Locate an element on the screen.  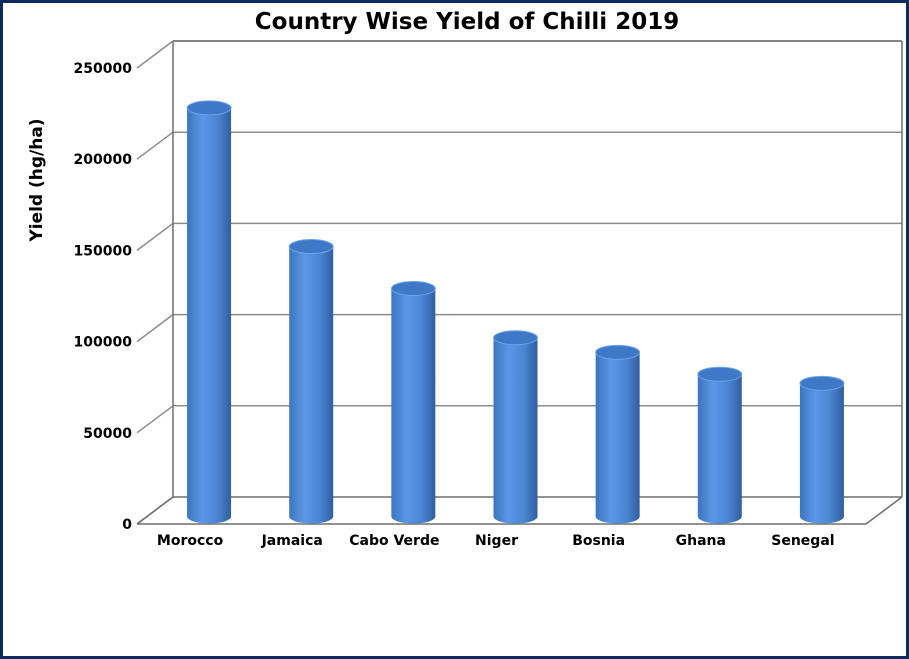
x-tick-label: Niger is located at coordinates (496, 541).